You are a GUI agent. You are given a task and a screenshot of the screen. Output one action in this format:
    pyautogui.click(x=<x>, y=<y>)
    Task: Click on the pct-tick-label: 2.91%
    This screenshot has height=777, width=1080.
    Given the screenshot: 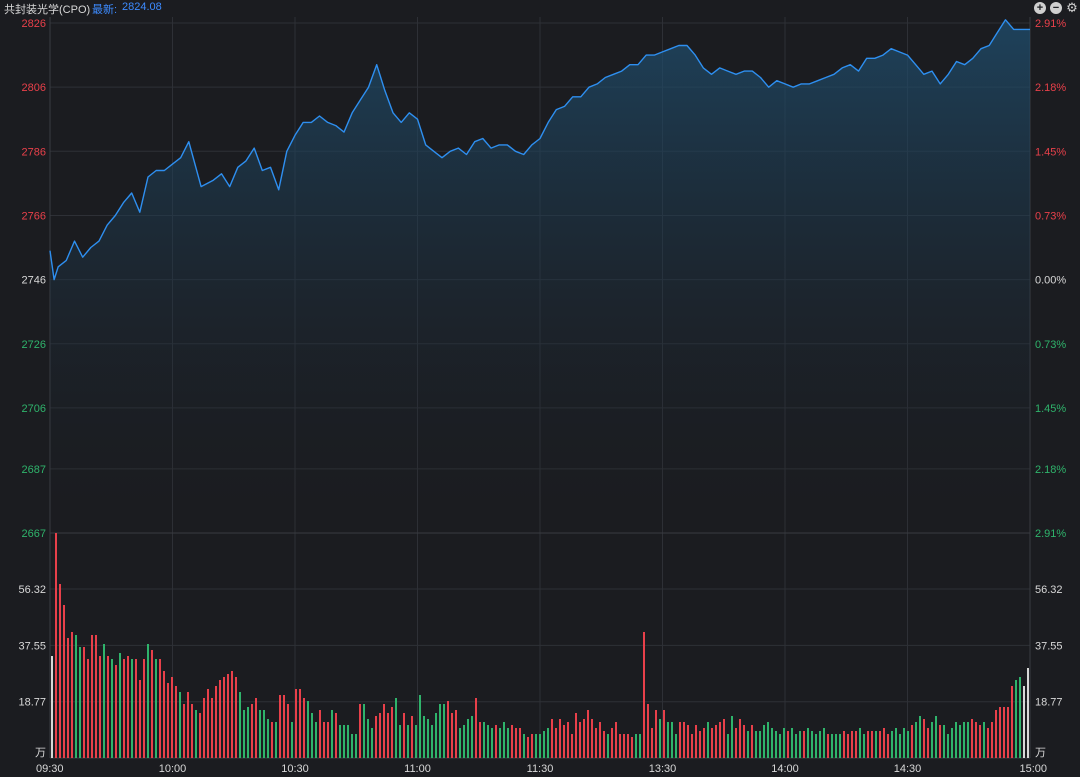 What is the action you would take?
    pyautogui.click(x=1050, y=24)
    